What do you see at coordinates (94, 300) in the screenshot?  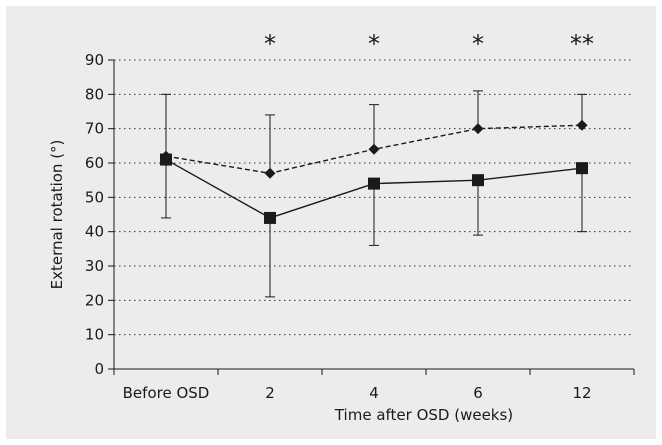 I see `y-tick-label: 20` at bounding box center [94, 300].